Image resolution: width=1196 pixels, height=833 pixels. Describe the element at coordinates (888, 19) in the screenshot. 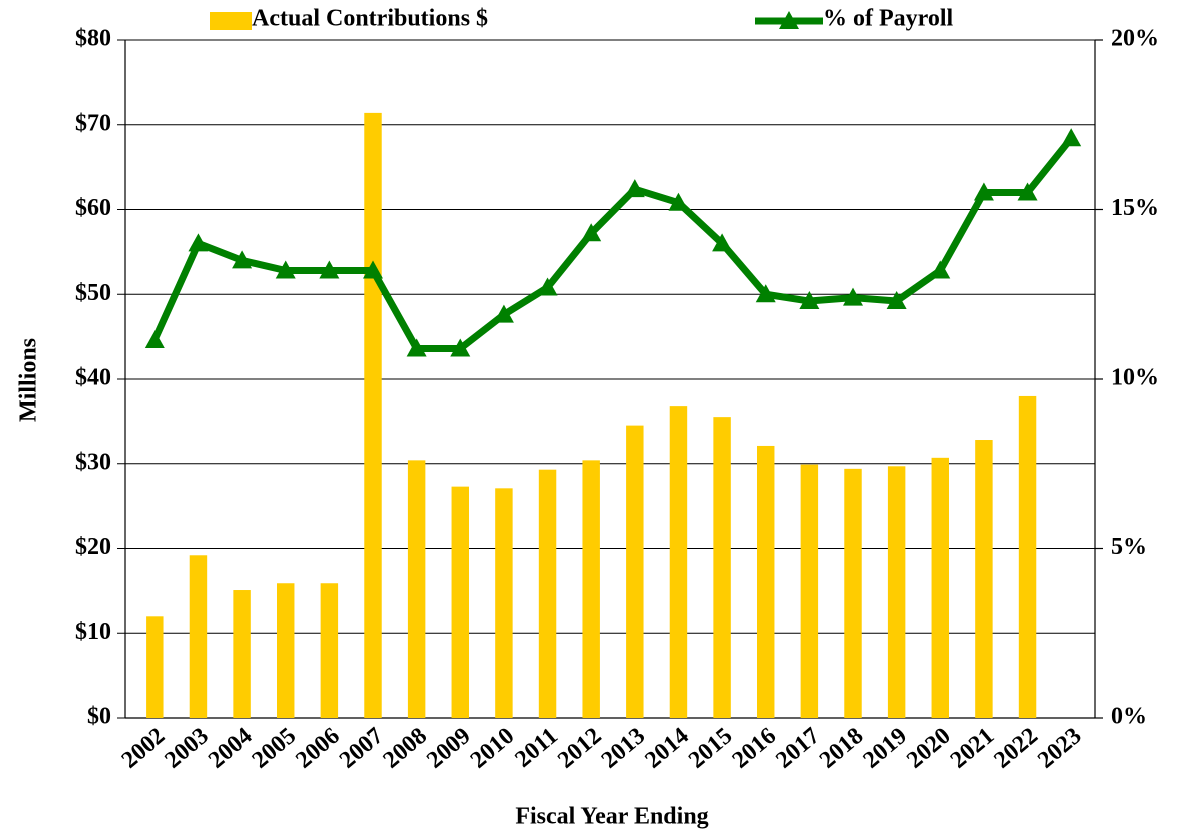

I see `legend-label: % of Payroll` at that location.